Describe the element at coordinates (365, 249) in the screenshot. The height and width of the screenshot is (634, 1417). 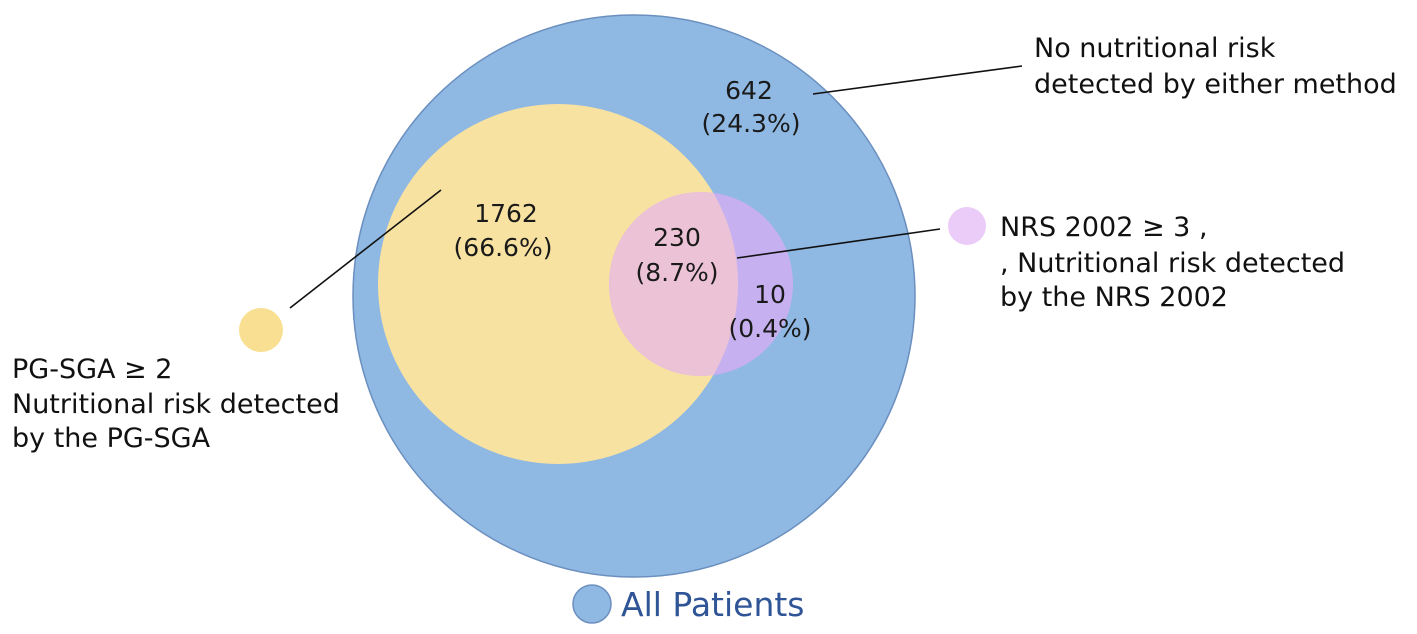
I see `pg-sga-leader-line` at that location.